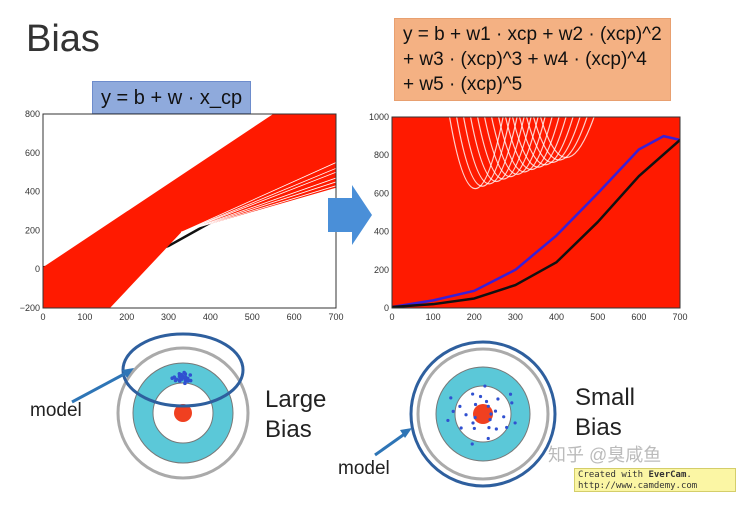 Image resolution: width=736 pixels, height=507 pixels. I want to click on x-tick-label: 400, so click(556, 317).